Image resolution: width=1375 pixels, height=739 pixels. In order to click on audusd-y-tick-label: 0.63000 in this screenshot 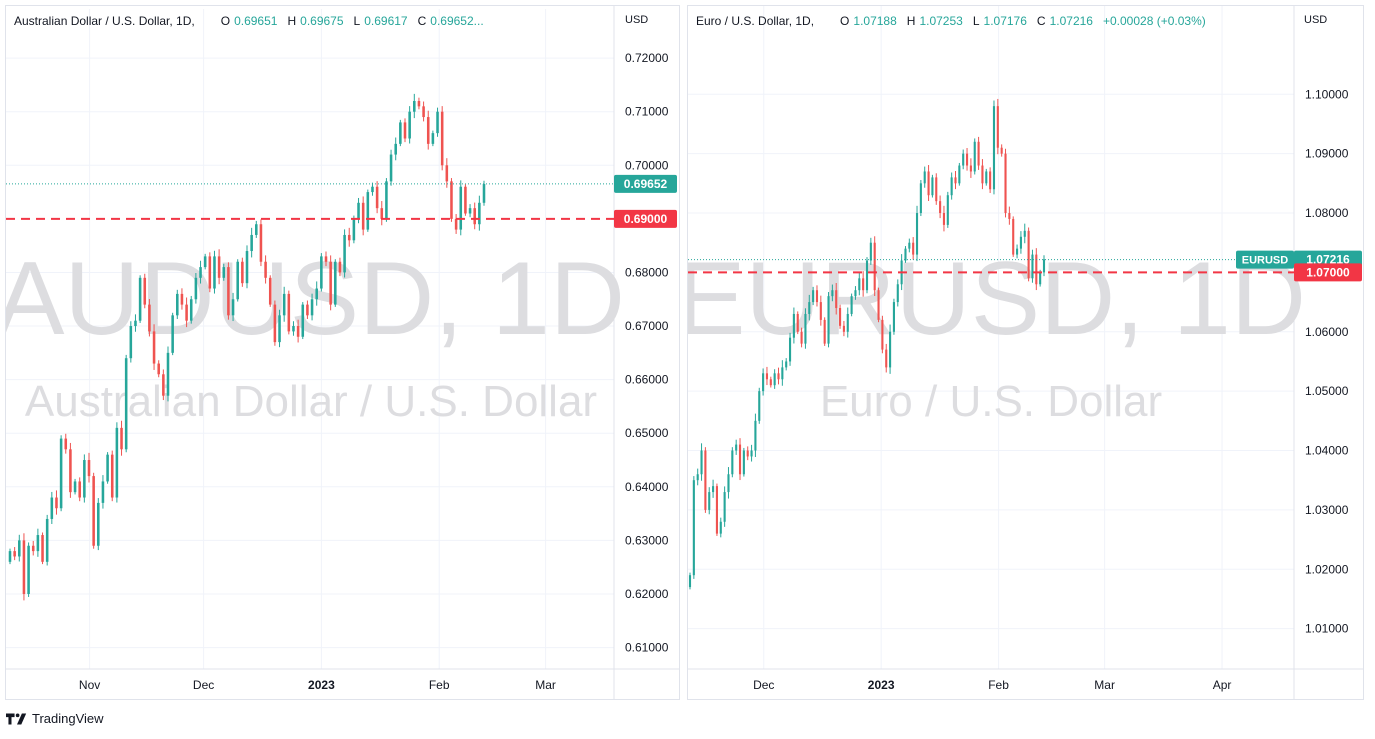, I will do `click(647, 540)`.